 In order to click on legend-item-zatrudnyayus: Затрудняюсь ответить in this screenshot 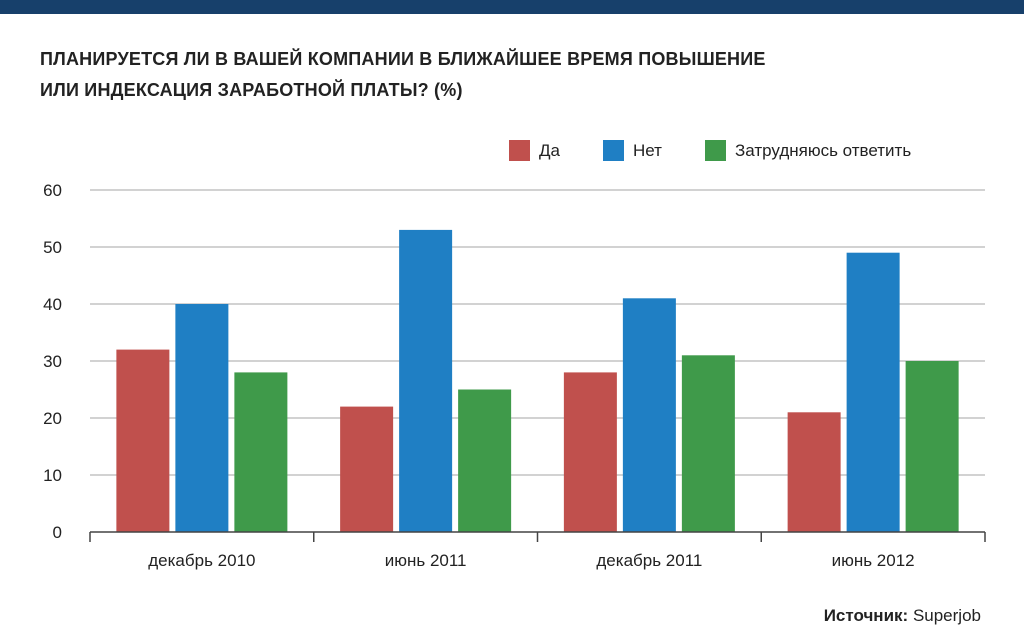, I will do `click(808, 150)`.